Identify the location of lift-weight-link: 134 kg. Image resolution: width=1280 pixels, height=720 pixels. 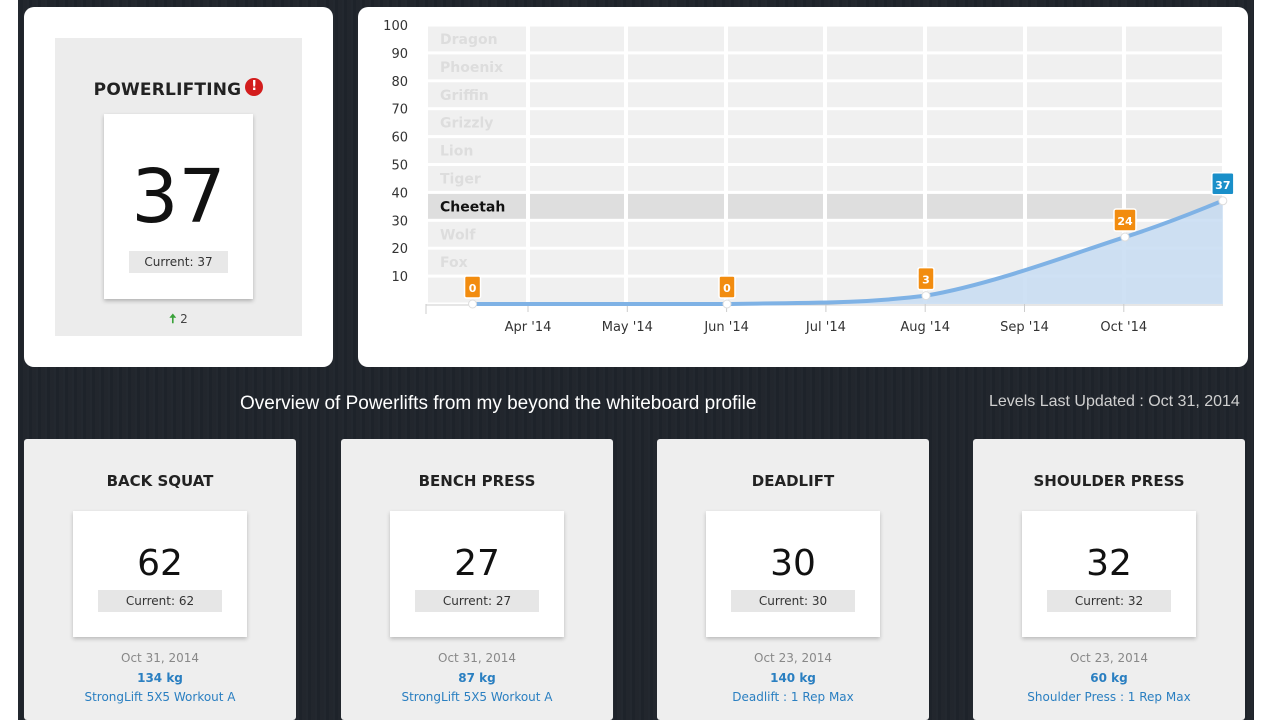
(160, 678).